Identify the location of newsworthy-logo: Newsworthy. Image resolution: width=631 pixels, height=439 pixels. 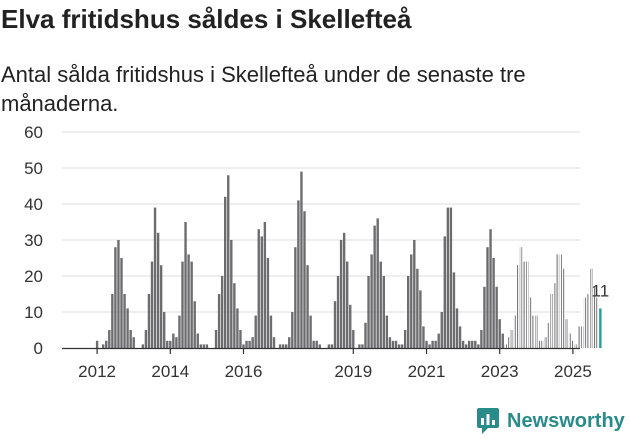
(550, 421).